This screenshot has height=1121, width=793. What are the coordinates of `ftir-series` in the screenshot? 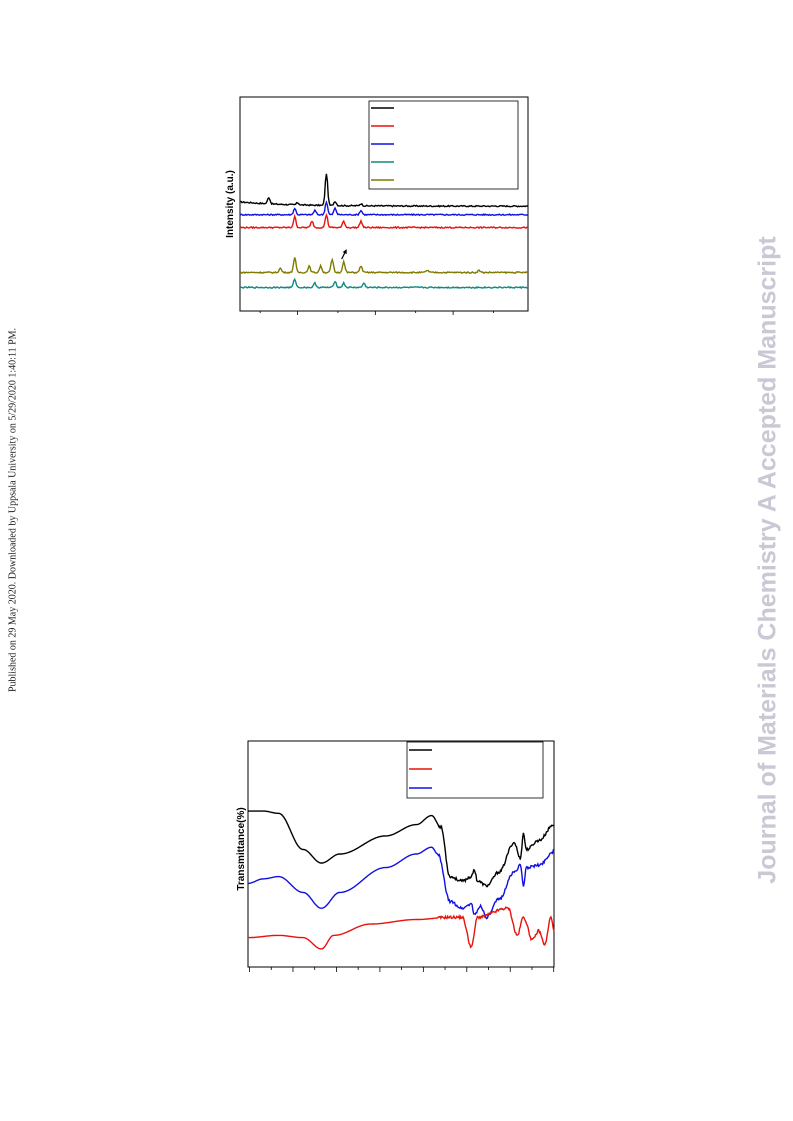 It's located at (401, 880).